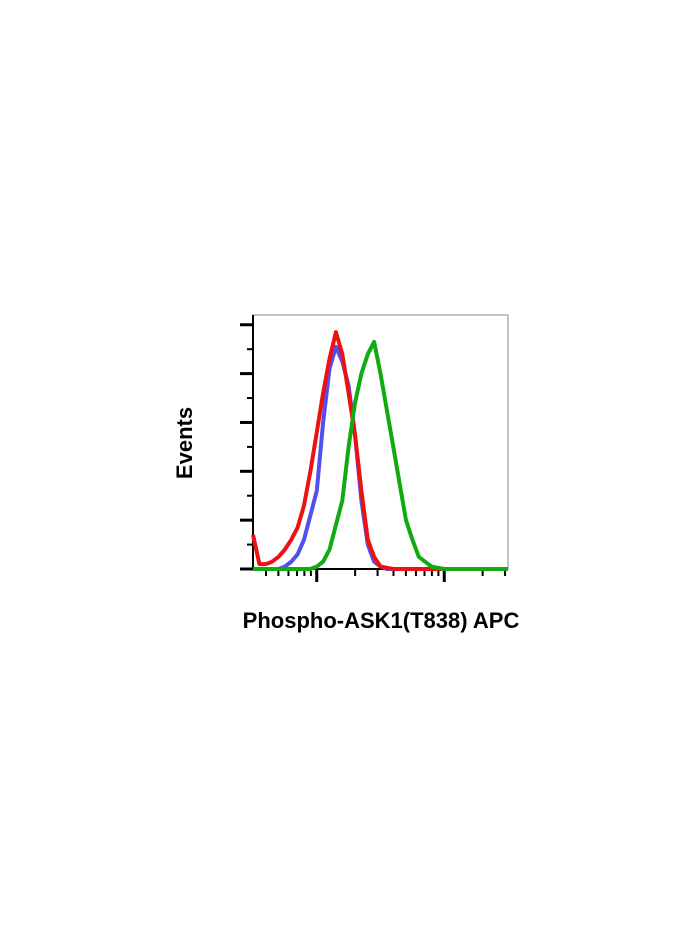 The image size is (700, 934). Describe the element at coordinates (380, 455) in the screenshot. I see `series-line` at that location.